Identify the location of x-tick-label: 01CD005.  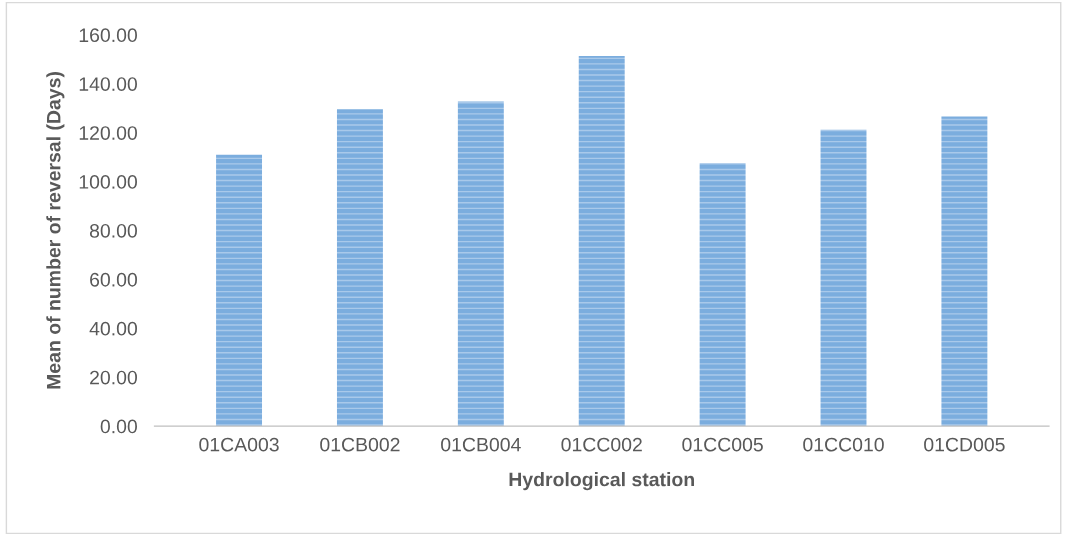
(964, 444).